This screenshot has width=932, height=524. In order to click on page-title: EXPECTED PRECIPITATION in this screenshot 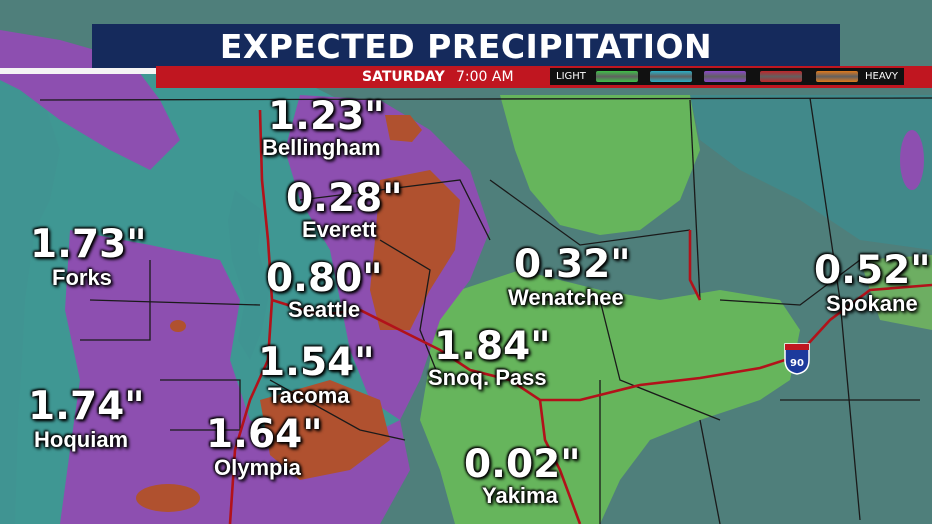, I will do `click(466, 46)`.